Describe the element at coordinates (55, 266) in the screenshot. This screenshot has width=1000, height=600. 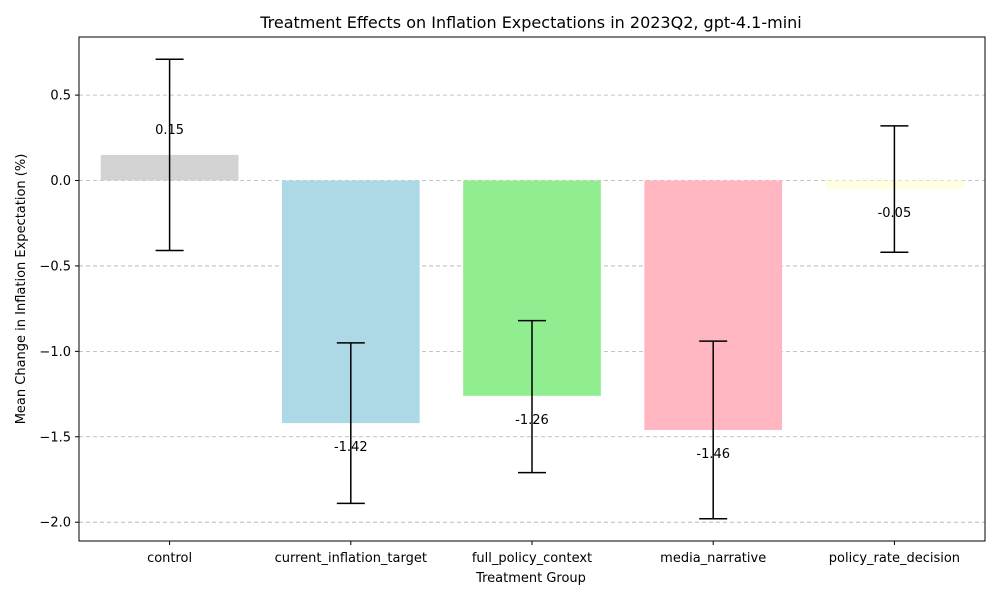
I see `y-tick-label: −0.5` at that location.